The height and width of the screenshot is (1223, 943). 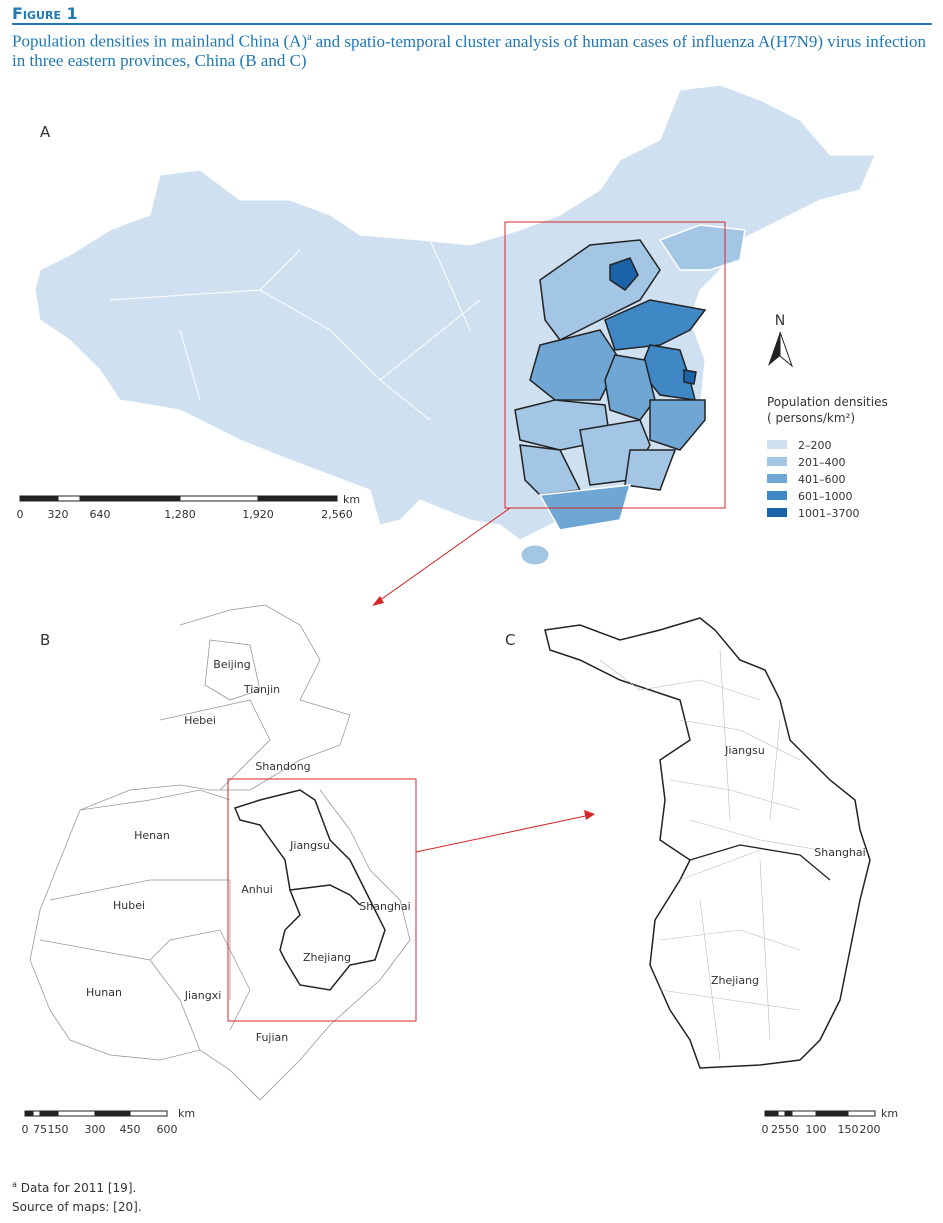 What do you see at coordinates (152, 835) in the screenshot?
I see `province-label: Henan` at bounding box center [152, 835].